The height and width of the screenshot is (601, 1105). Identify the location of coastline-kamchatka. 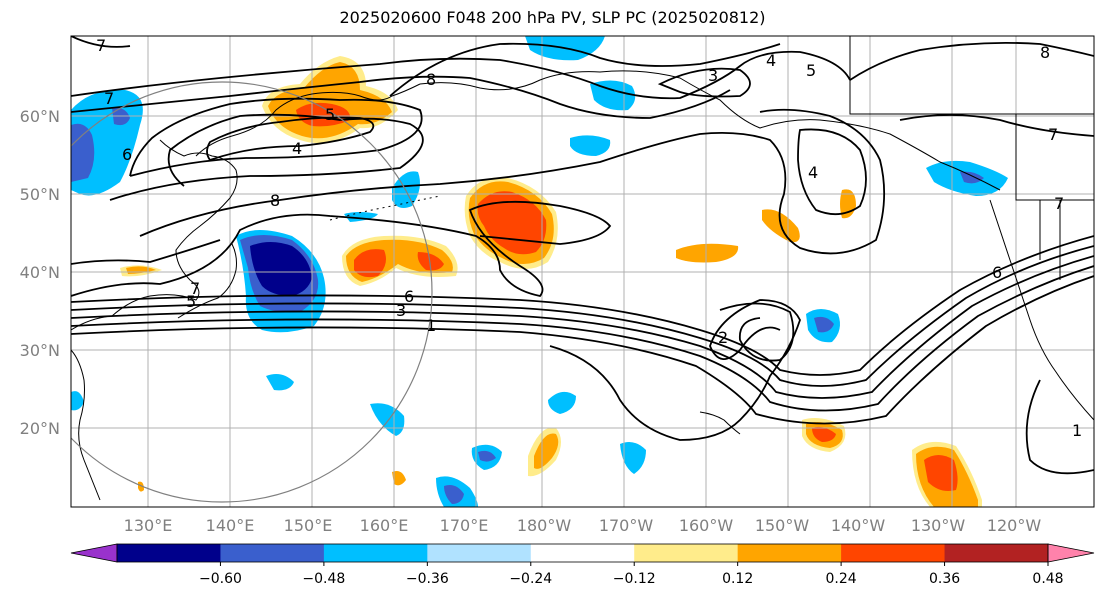
(308, 120).